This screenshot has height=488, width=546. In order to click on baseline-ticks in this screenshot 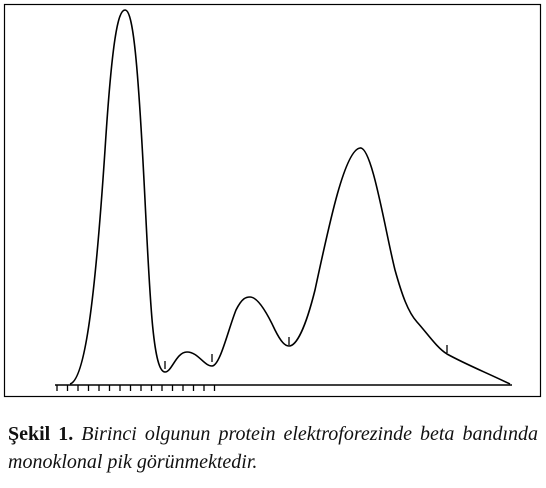, I will do `click(136, 388)`.